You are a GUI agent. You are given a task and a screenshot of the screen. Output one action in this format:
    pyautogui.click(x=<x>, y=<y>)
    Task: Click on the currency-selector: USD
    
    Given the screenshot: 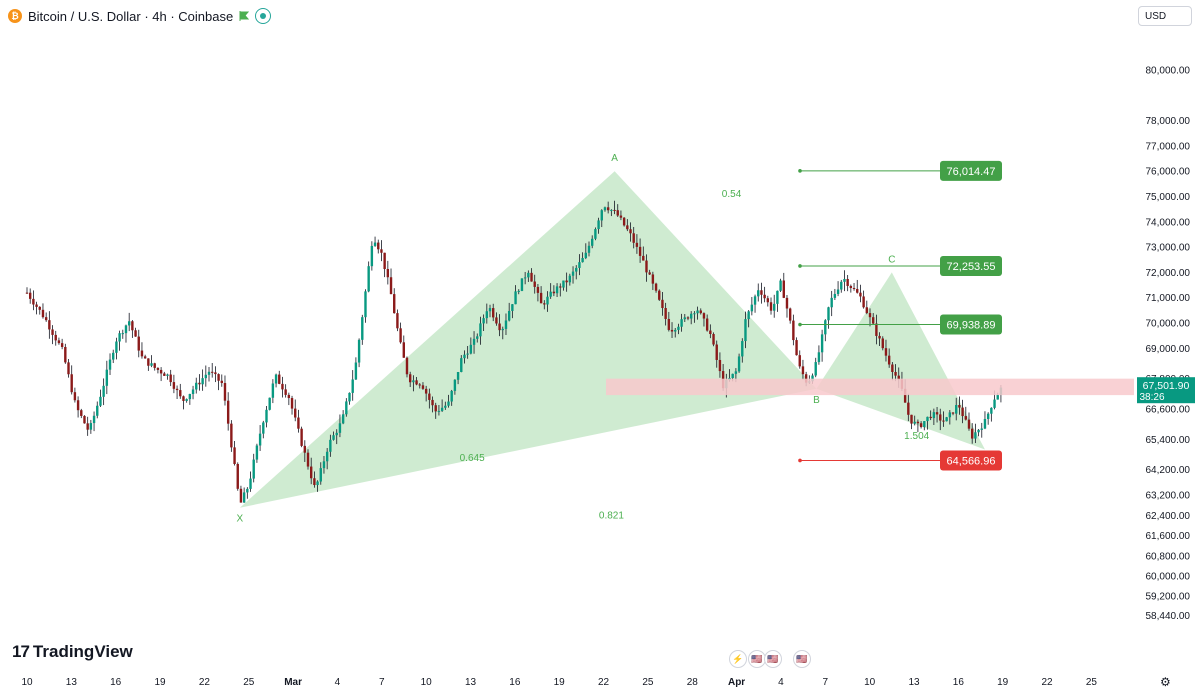 What is the action you would take?
    pyautogui.click(x=1165, y=16)
    